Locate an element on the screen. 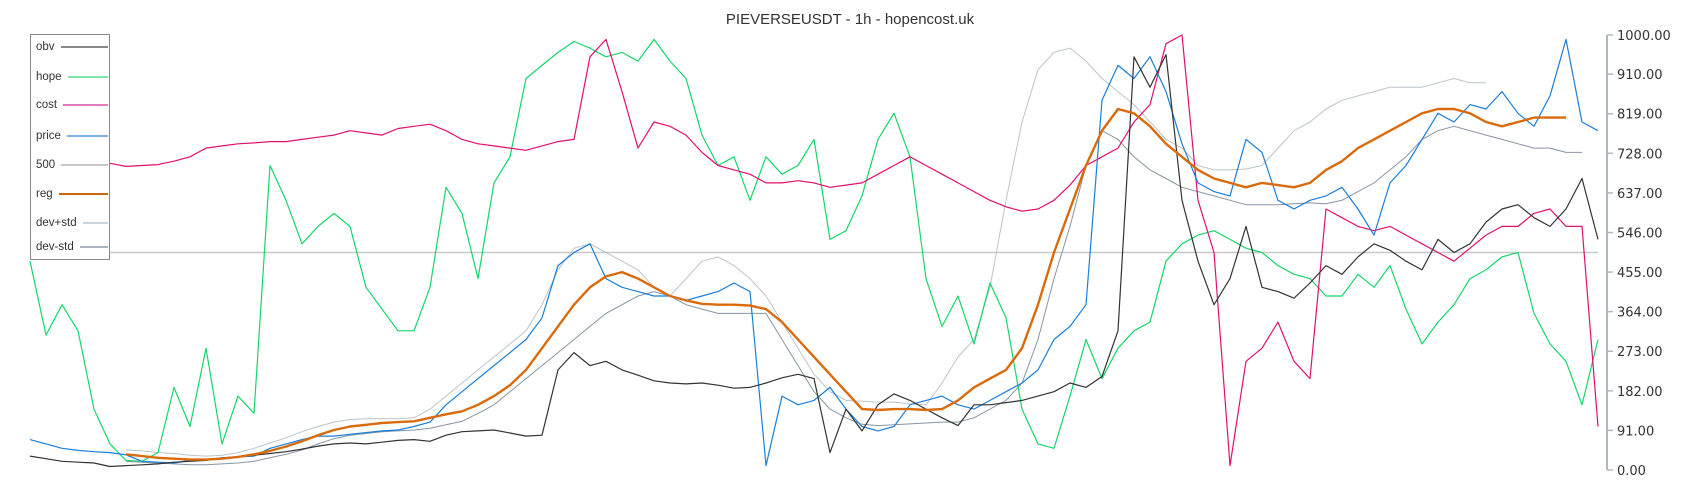  legend-item-cost: cost is located at coordinates (72, 105).